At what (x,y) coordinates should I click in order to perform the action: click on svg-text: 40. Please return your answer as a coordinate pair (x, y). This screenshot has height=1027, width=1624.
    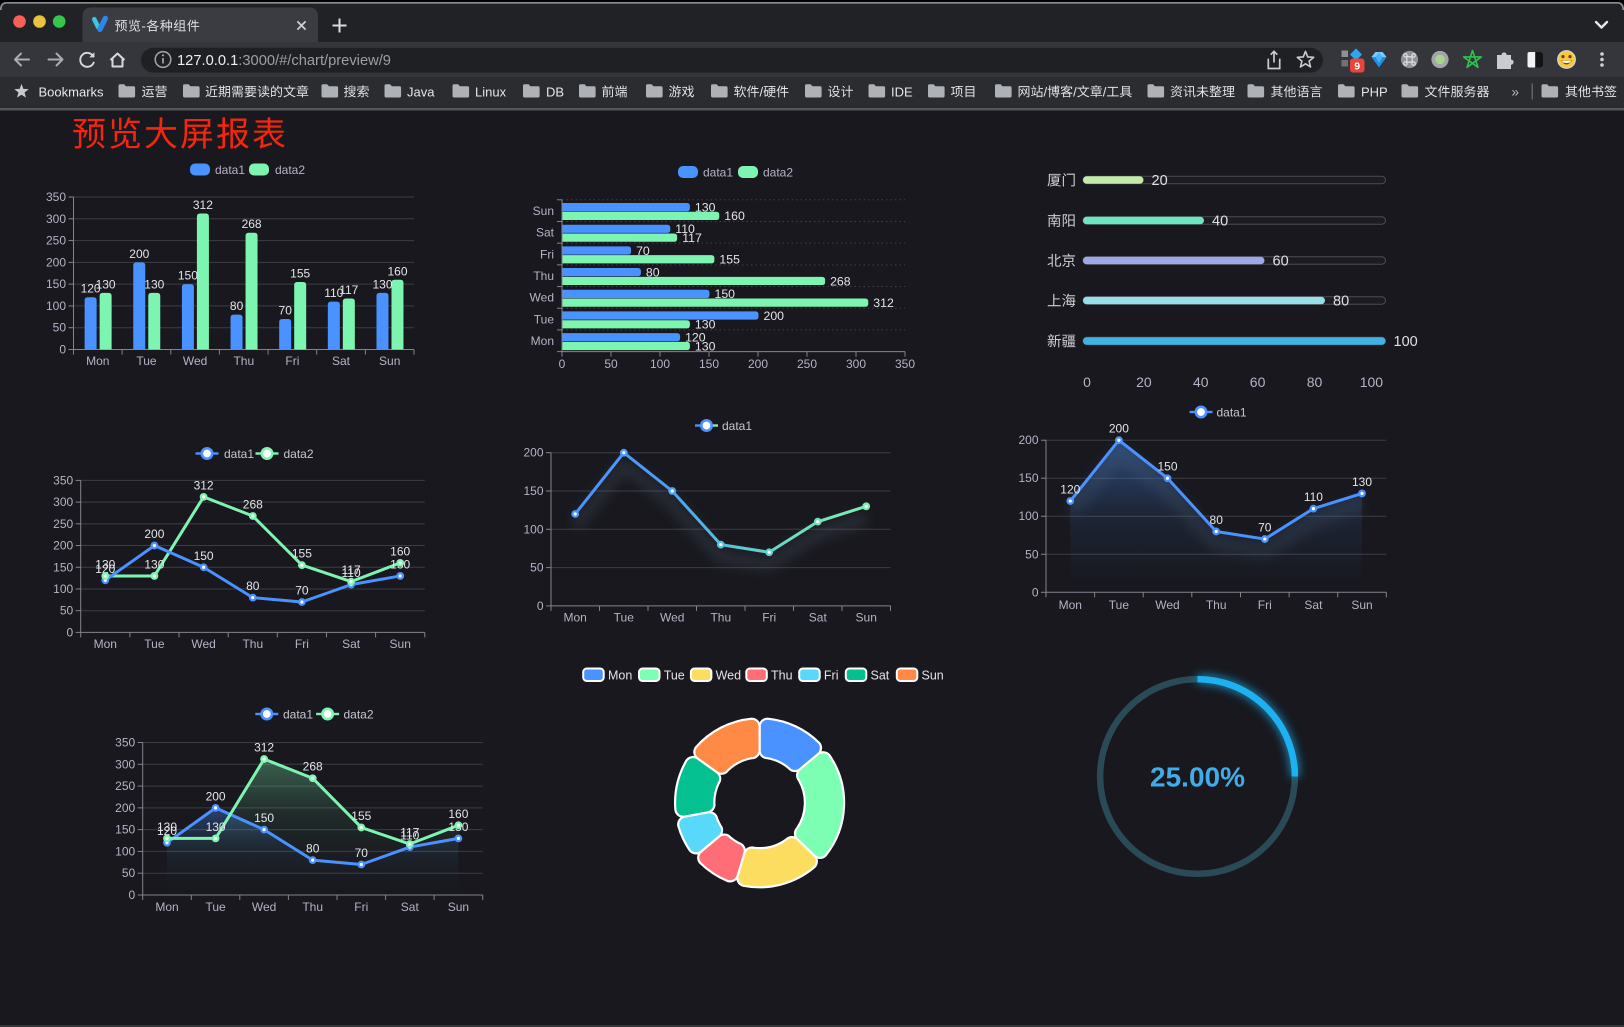
    Looking at the image, I should click on (1220, 222).